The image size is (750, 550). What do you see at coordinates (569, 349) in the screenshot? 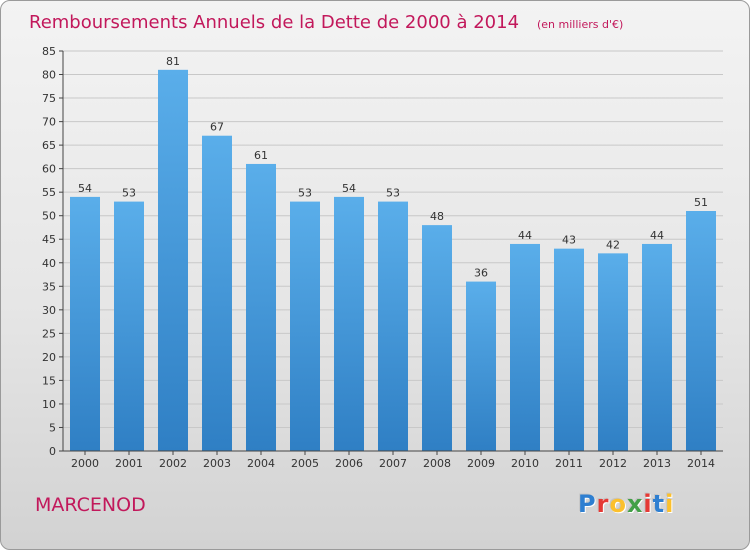
I see `bar-2011` at bounding box center [569, 349].